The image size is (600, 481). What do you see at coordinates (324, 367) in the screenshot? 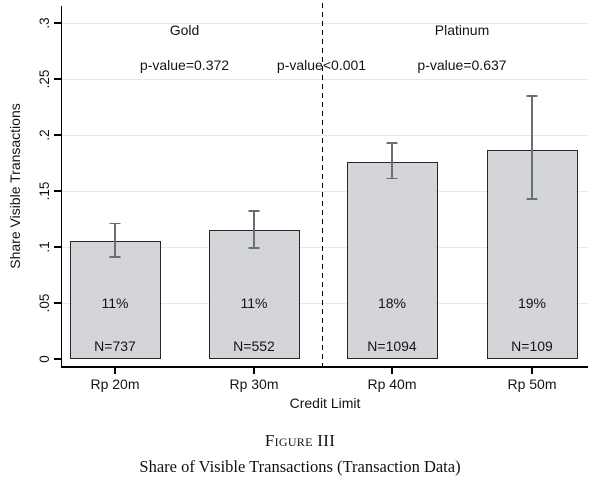
I see `x-axis-line` at bounding box center [324, 367].